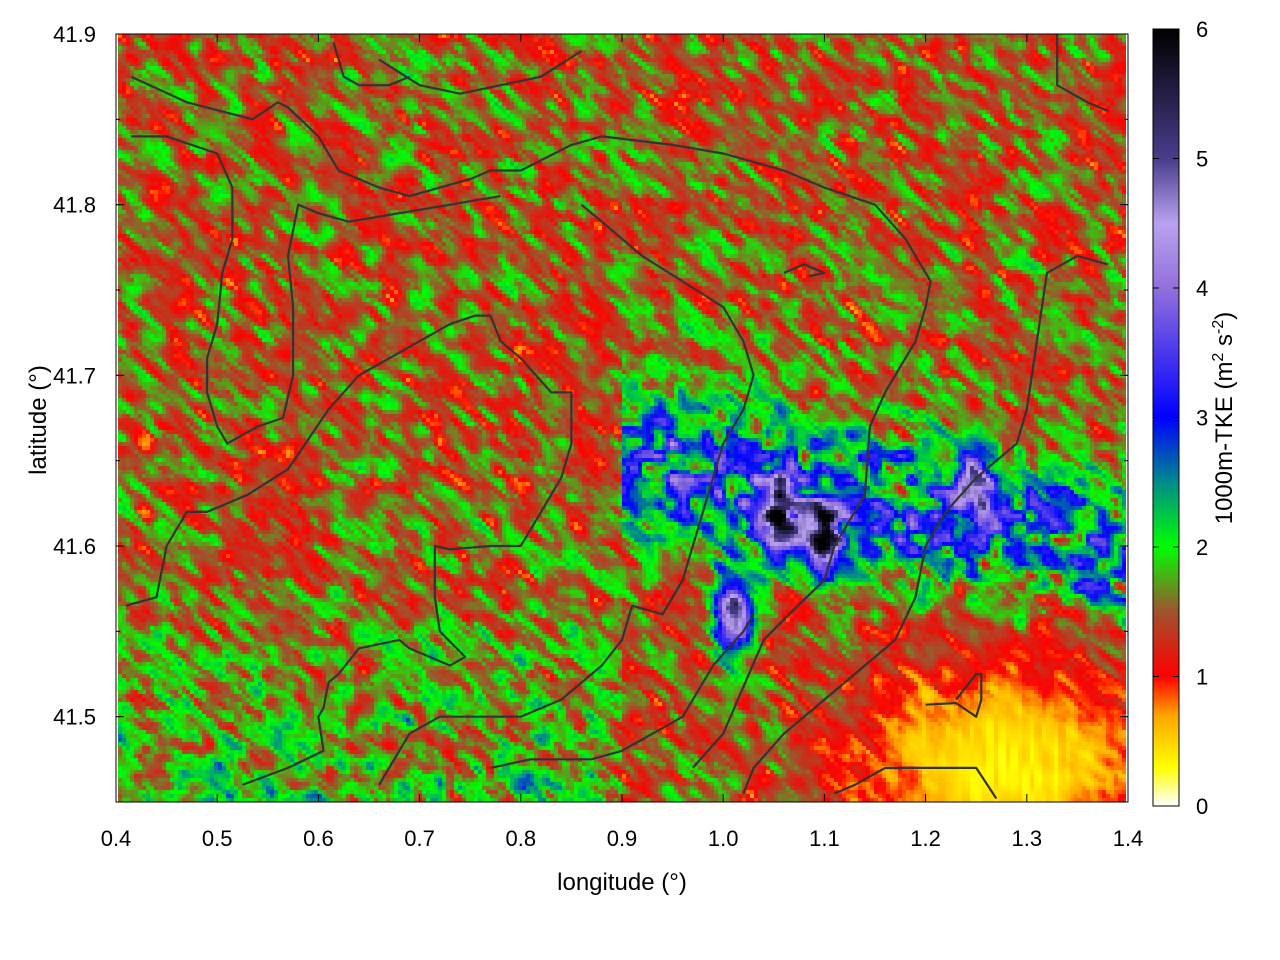  I want to click on x-tick-label: 1.3, so click(1027, 838).